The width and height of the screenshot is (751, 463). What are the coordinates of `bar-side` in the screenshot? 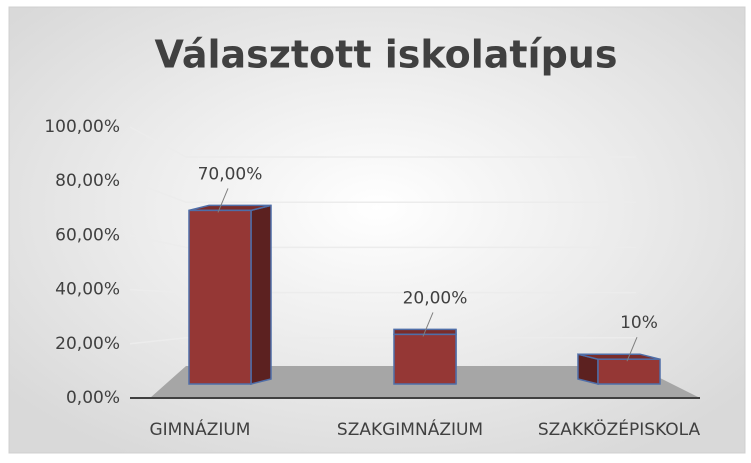 It's located at (261, 294).